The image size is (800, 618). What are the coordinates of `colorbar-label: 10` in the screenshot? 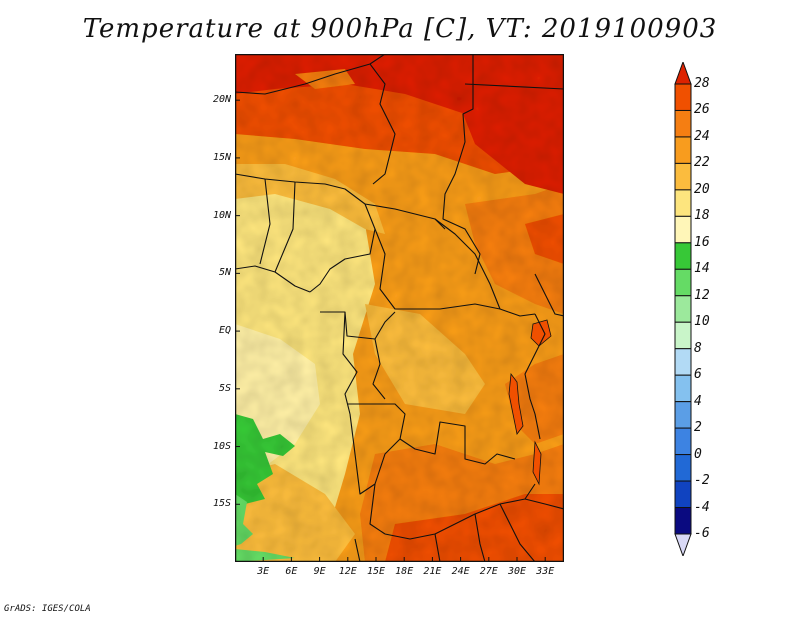 It's located at (702, 322).